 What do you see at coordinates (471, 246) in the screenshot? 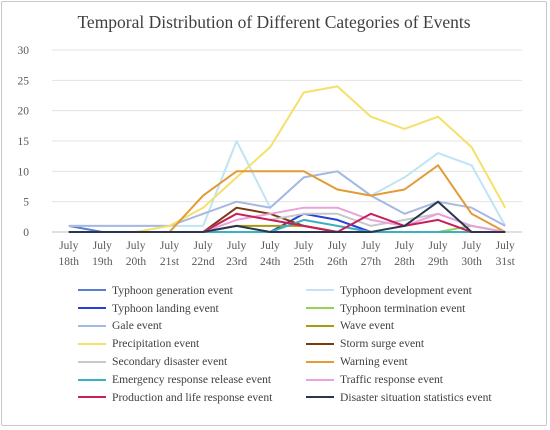
I see `x-tick-label-12-month: July` at bounding box center [471, 246].